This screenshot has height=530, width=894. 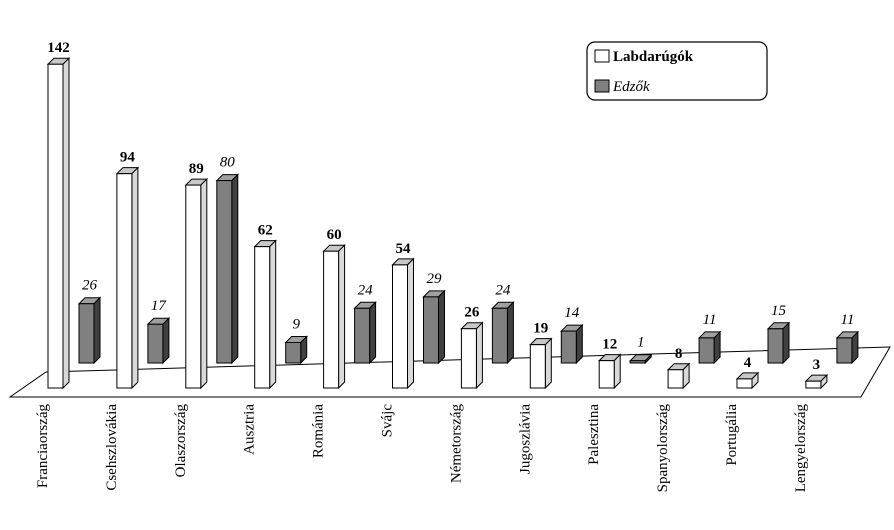 What do you see at coordinates (127, 278) in the screenshot?
I see `bar-labdarugok-csehszlovakia` at bounding box center [127, 278].